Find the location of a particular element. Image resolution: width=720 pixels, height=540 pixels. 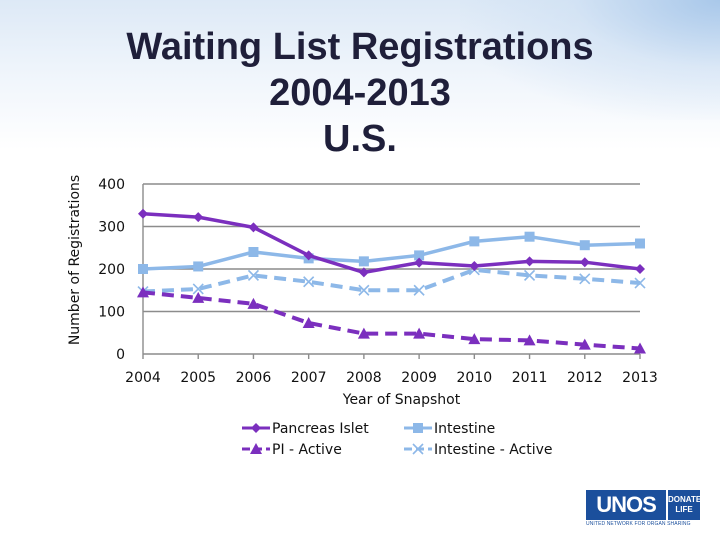

legend-marker-pancreas-islet is located at coordinates (256, 428).